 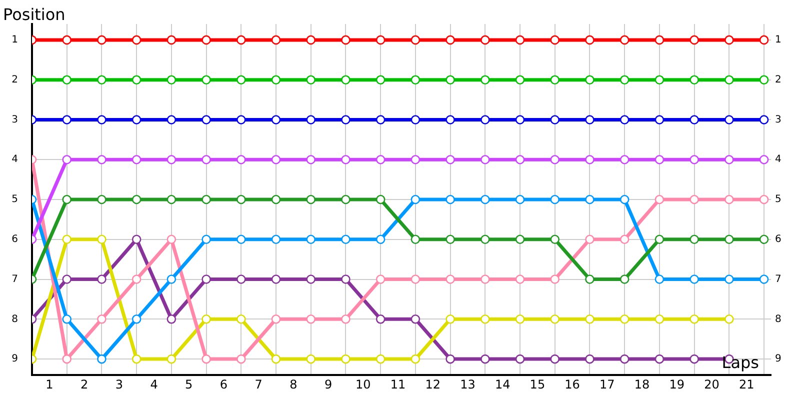 I want to click on y2-tick-label: 3, so click(x=778, y=120).